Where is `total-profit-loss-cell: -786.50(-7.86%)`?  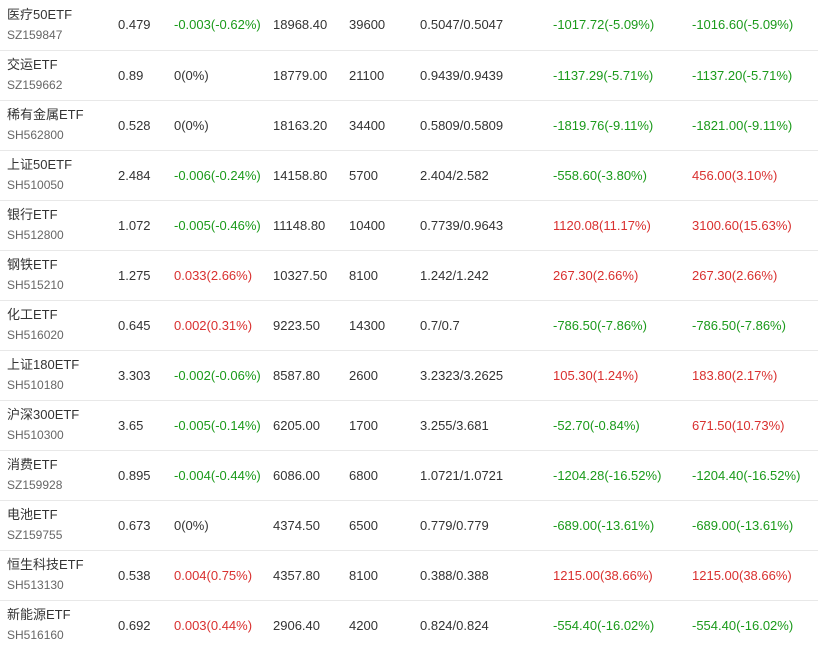
total-profit-loss-cell: -786.50(-7.86%) is located at coordinates (753, 325).